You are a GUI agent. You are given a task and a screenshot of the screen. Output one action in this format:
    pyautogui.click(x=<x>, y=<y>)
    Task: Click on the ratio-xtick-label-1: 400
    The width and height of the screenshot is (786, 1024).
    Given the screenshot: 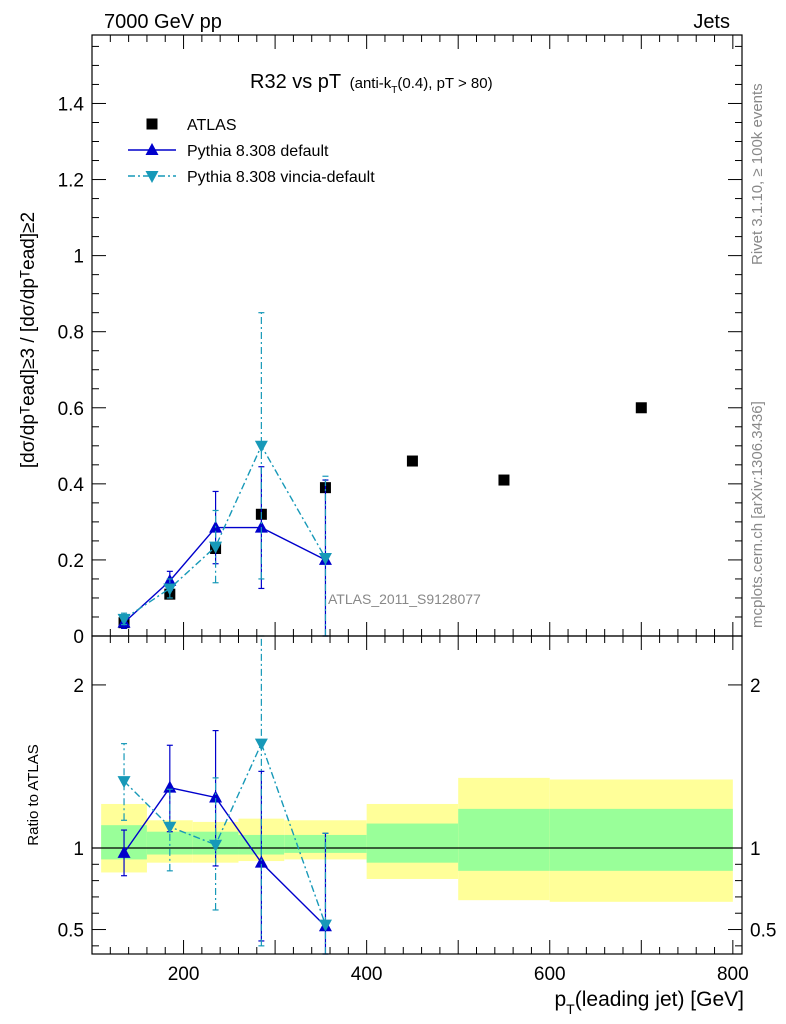 What is the action you would take?
    pyautogui.click(x=367, y=974)
    